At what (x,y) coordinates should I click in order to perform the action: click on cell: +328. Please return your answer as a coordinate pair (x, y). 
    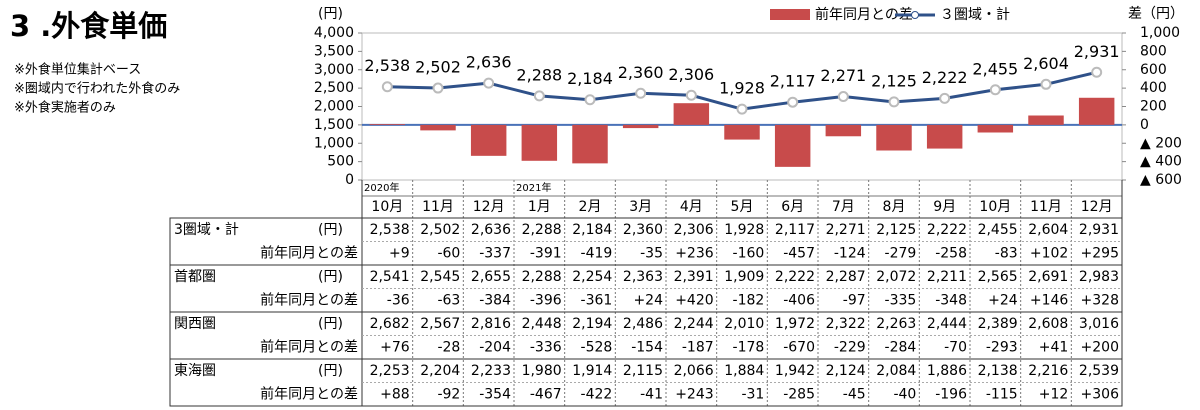
    Looking at the image, I should click on (1100, 300).